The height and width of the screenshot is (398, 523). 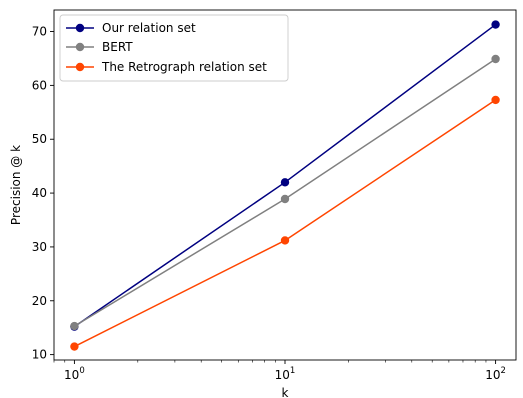 I want to click on x-tick-label-0: 10⁰, so click(x=74, y=374).